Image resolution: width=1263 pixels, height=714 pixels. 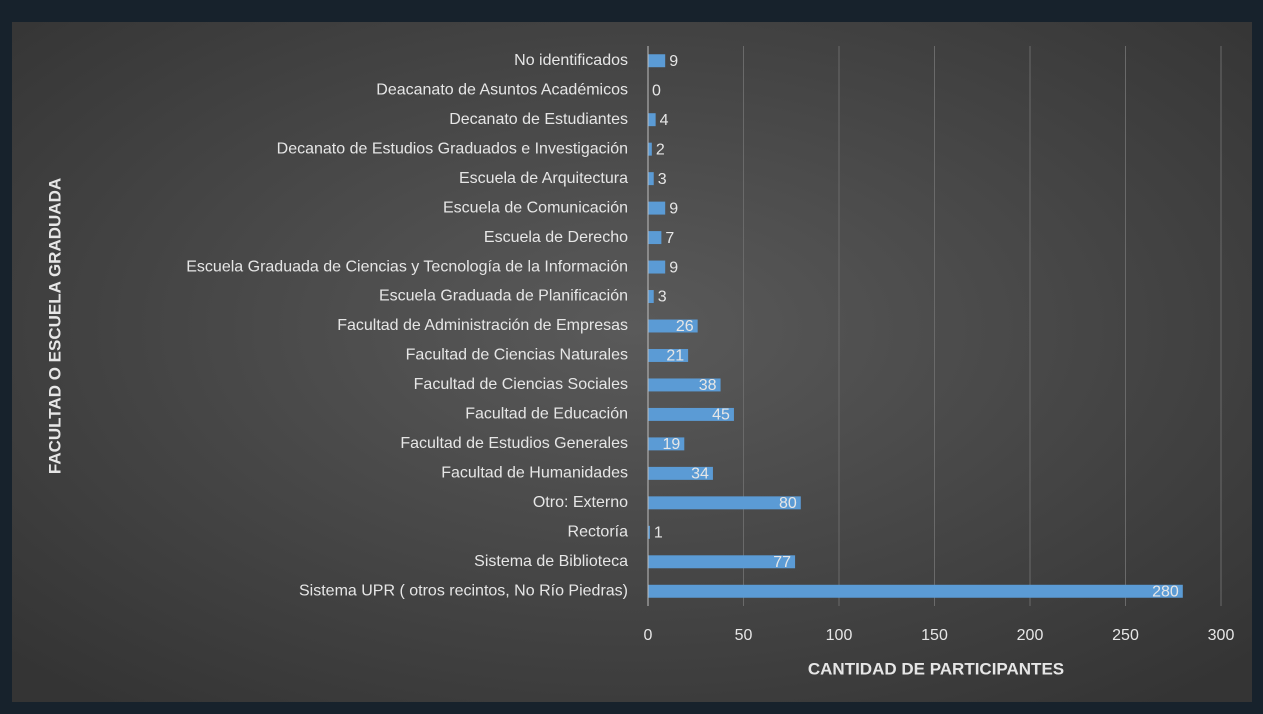 I want to click on data-label: 77, so click(x=782, y=562).